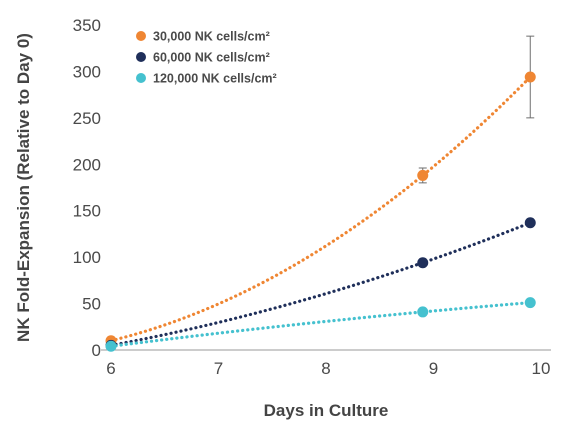  I want to click on y-tick-label: 0, so click(96, 350).